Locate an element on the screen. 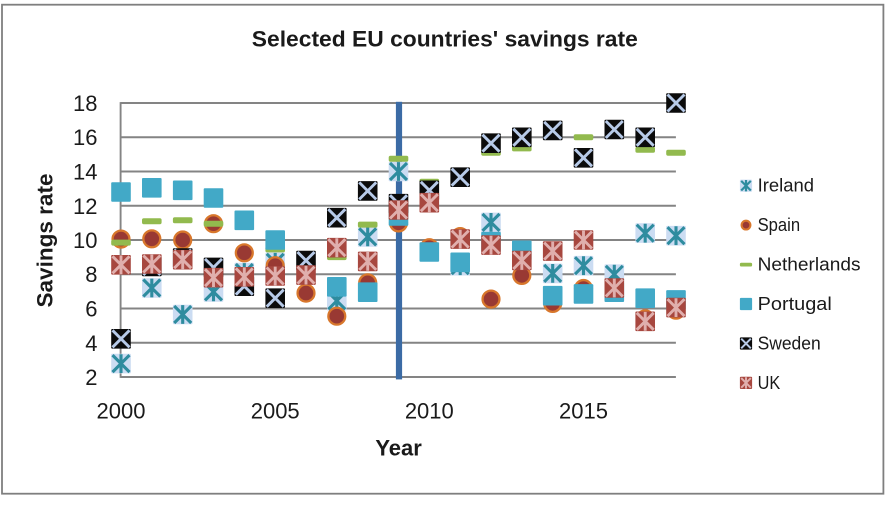 The height and width of the screenshot is (507, 891). svg-text: 10 is located at coordinates (85, 240).